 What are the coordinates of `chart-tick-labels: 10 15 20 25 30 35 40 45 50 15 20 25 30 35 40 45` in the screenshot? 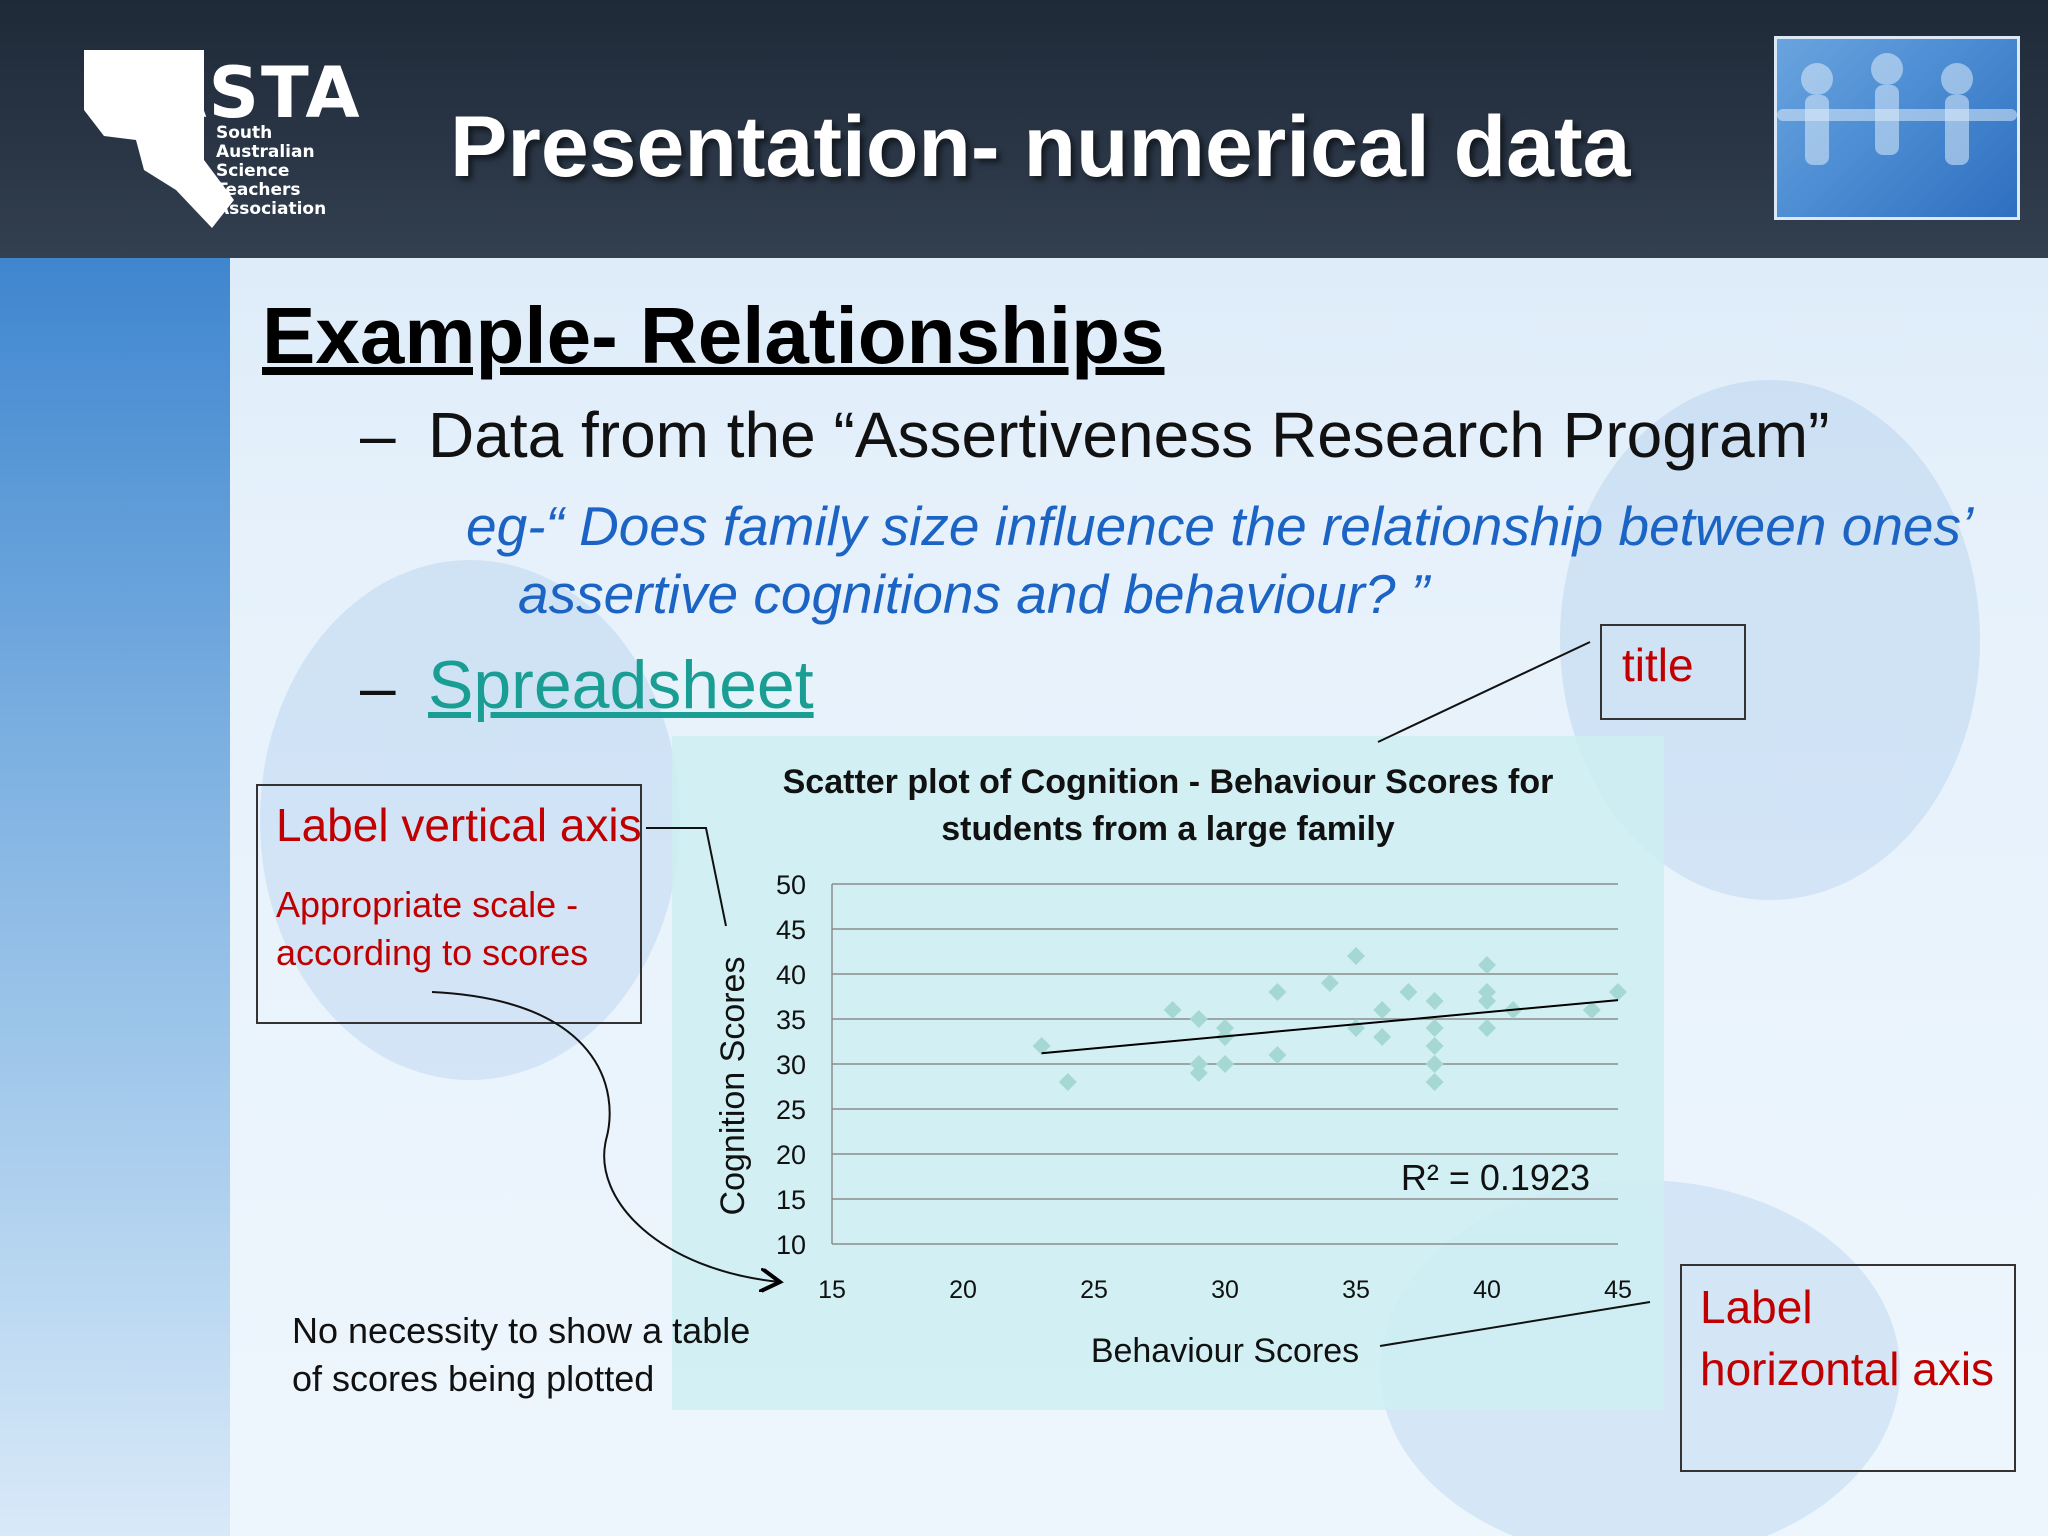 It's located at (1204, 1087).